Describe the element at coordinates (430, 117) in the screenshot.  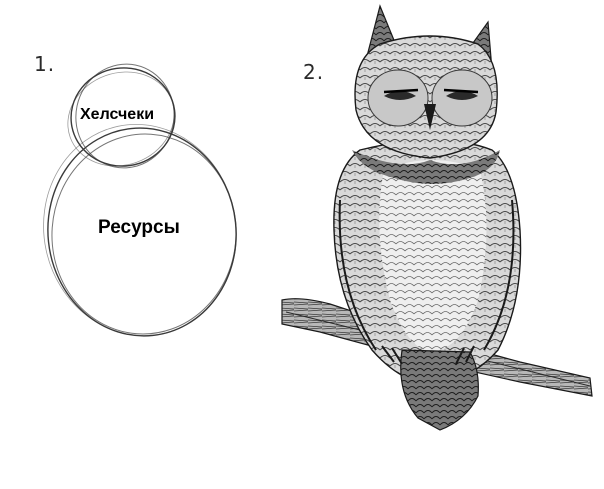
I see `owl-beak` at that location.